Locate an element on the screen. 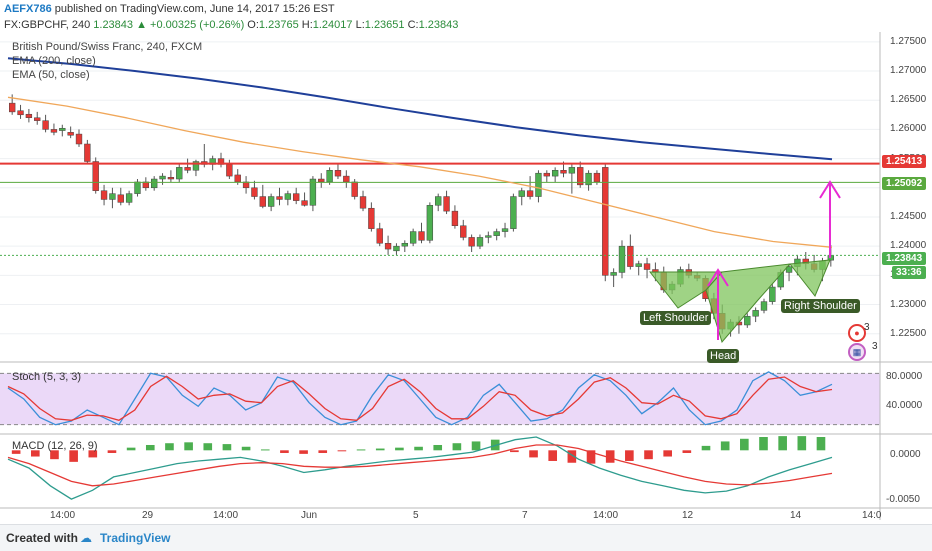 The image size is (932, 551). event-flag-icon: ● is located at coordinates (857, 333).